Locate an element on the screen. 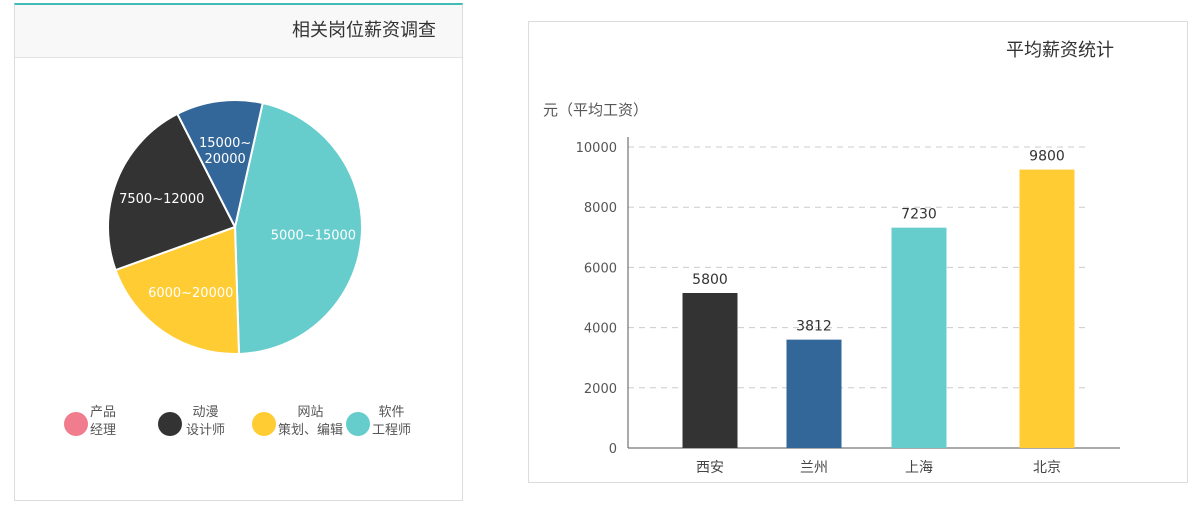 The height and width of the screenshot is (528, 1197). y-tick-label: 4000 is located at coordinates (600, 329).